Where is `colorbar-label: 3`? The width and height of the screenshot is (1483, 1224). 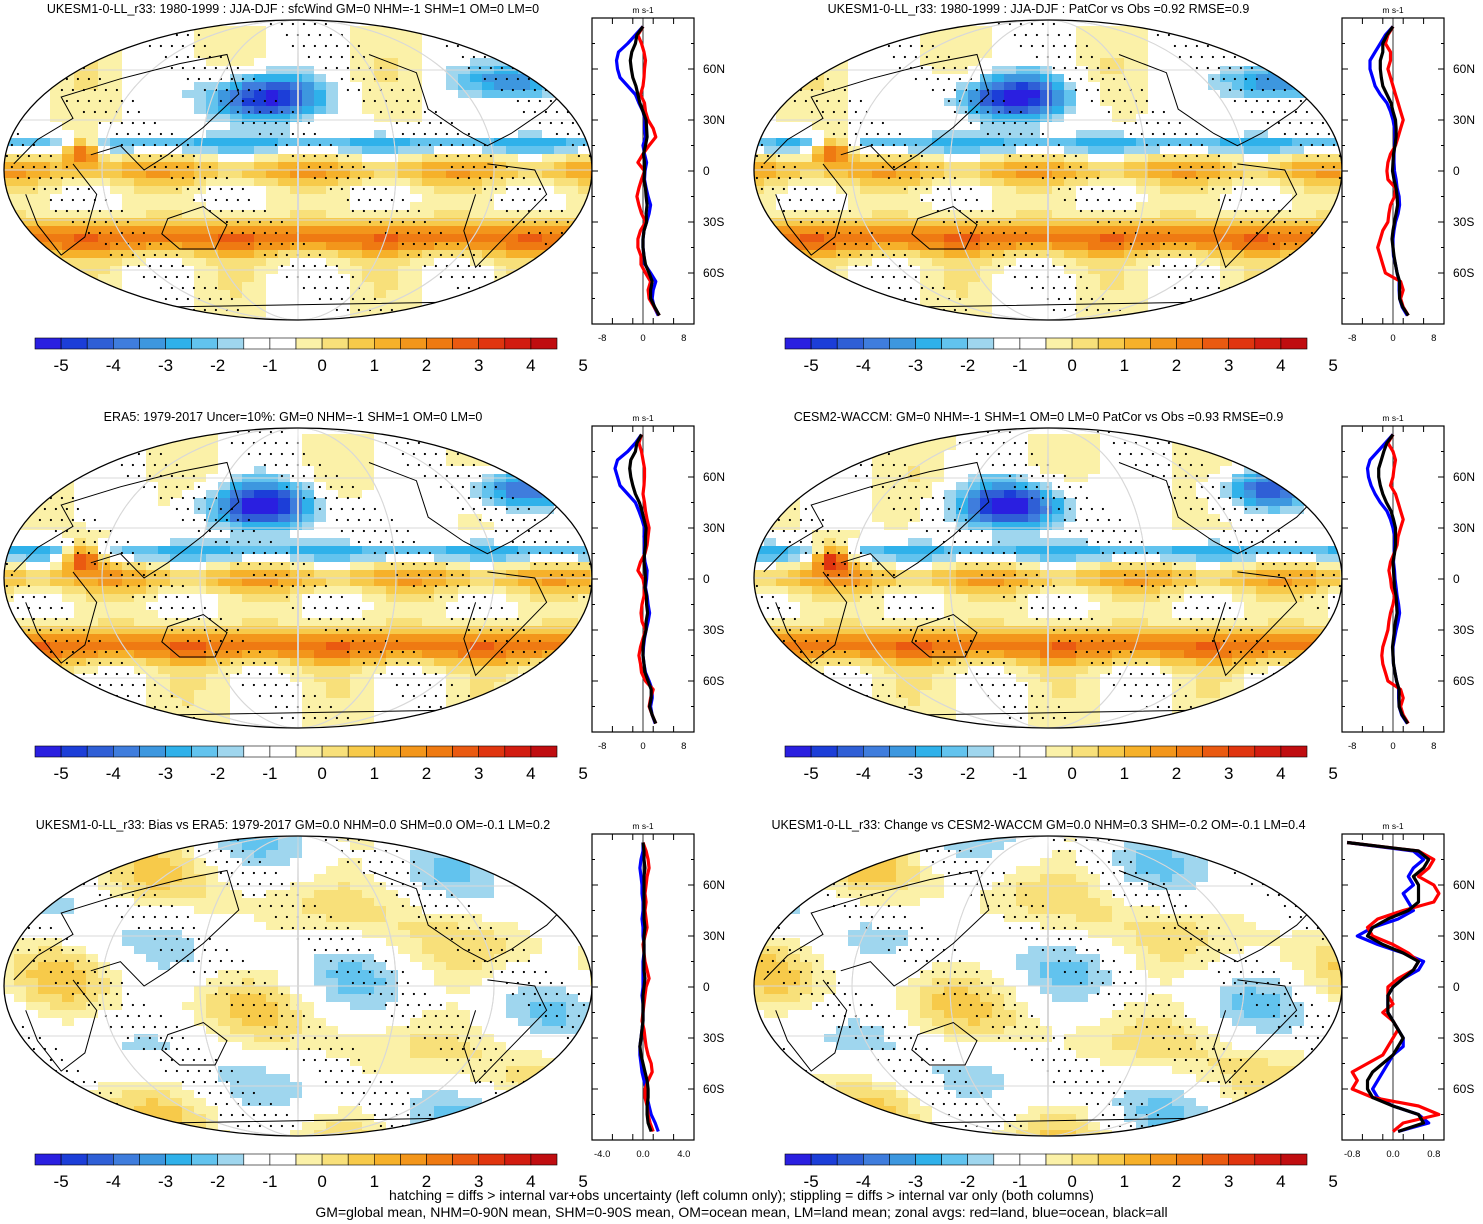
colorbar-label: 3 is located at coordinates (1228, 365).